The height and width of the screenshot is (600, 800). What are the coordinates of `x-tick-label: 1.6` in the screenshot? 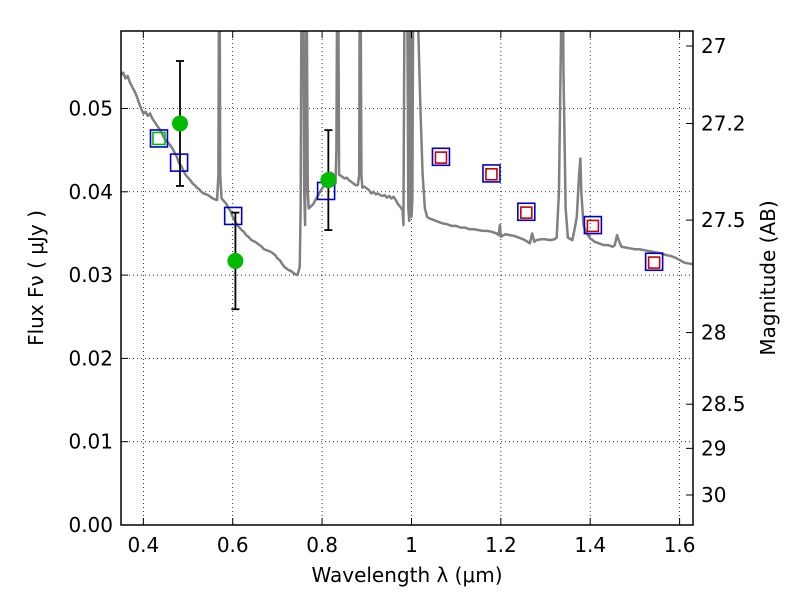 It's located at (680, 545).